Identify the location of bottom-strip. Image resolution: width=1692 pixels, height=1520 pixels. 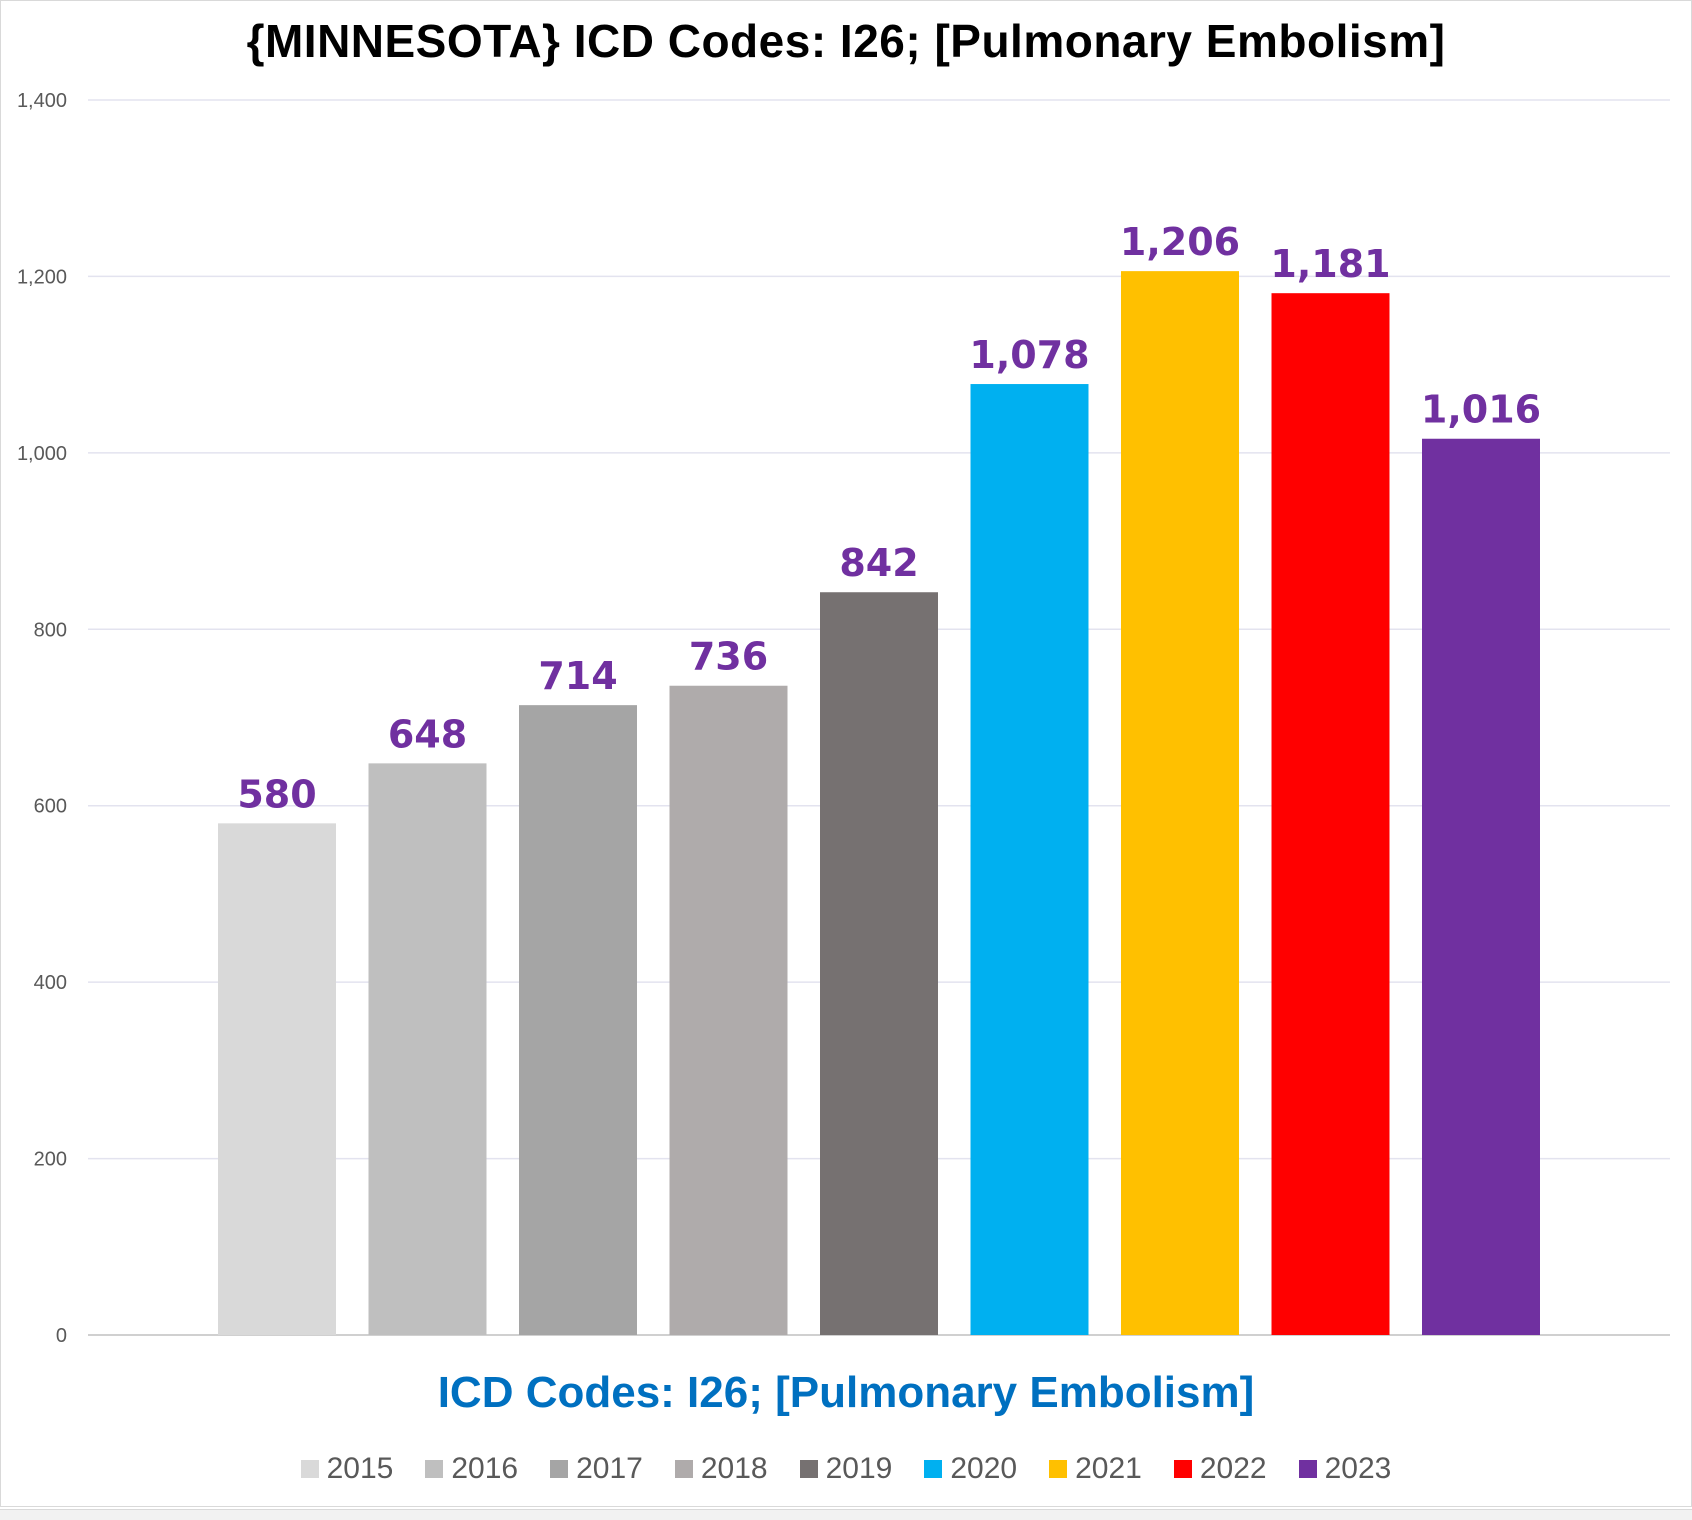
(846, 1514).